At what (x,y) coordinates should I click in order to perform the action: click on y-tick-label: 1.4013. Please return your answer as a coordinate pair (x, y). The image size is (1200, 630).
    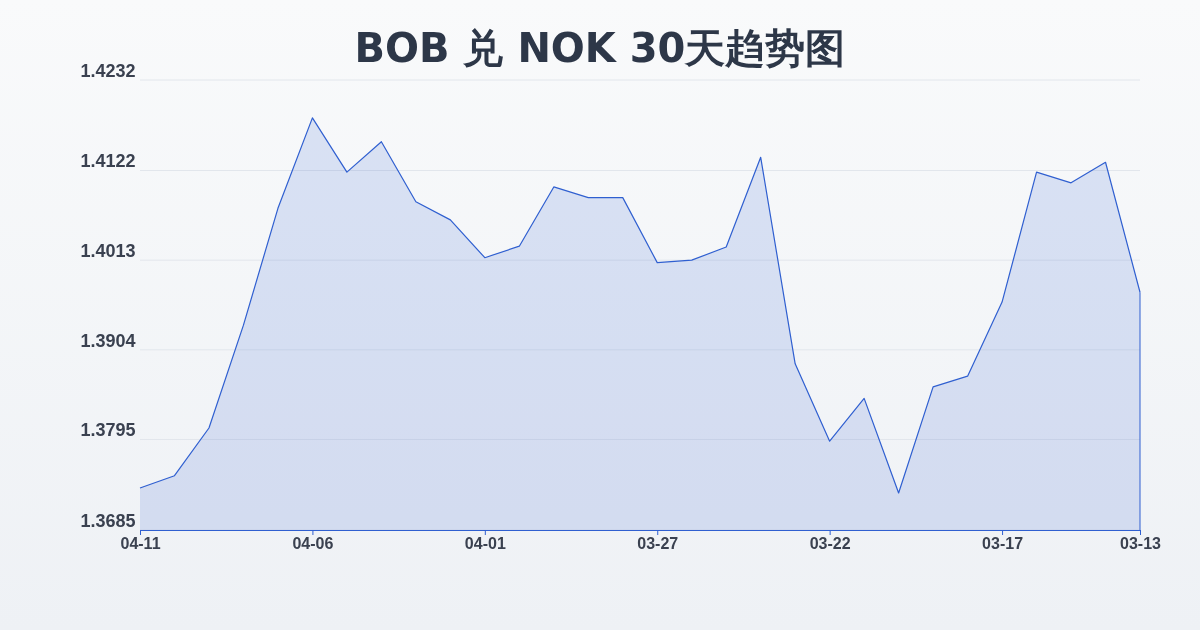
    Looking at the image, I should click on (108, 251).